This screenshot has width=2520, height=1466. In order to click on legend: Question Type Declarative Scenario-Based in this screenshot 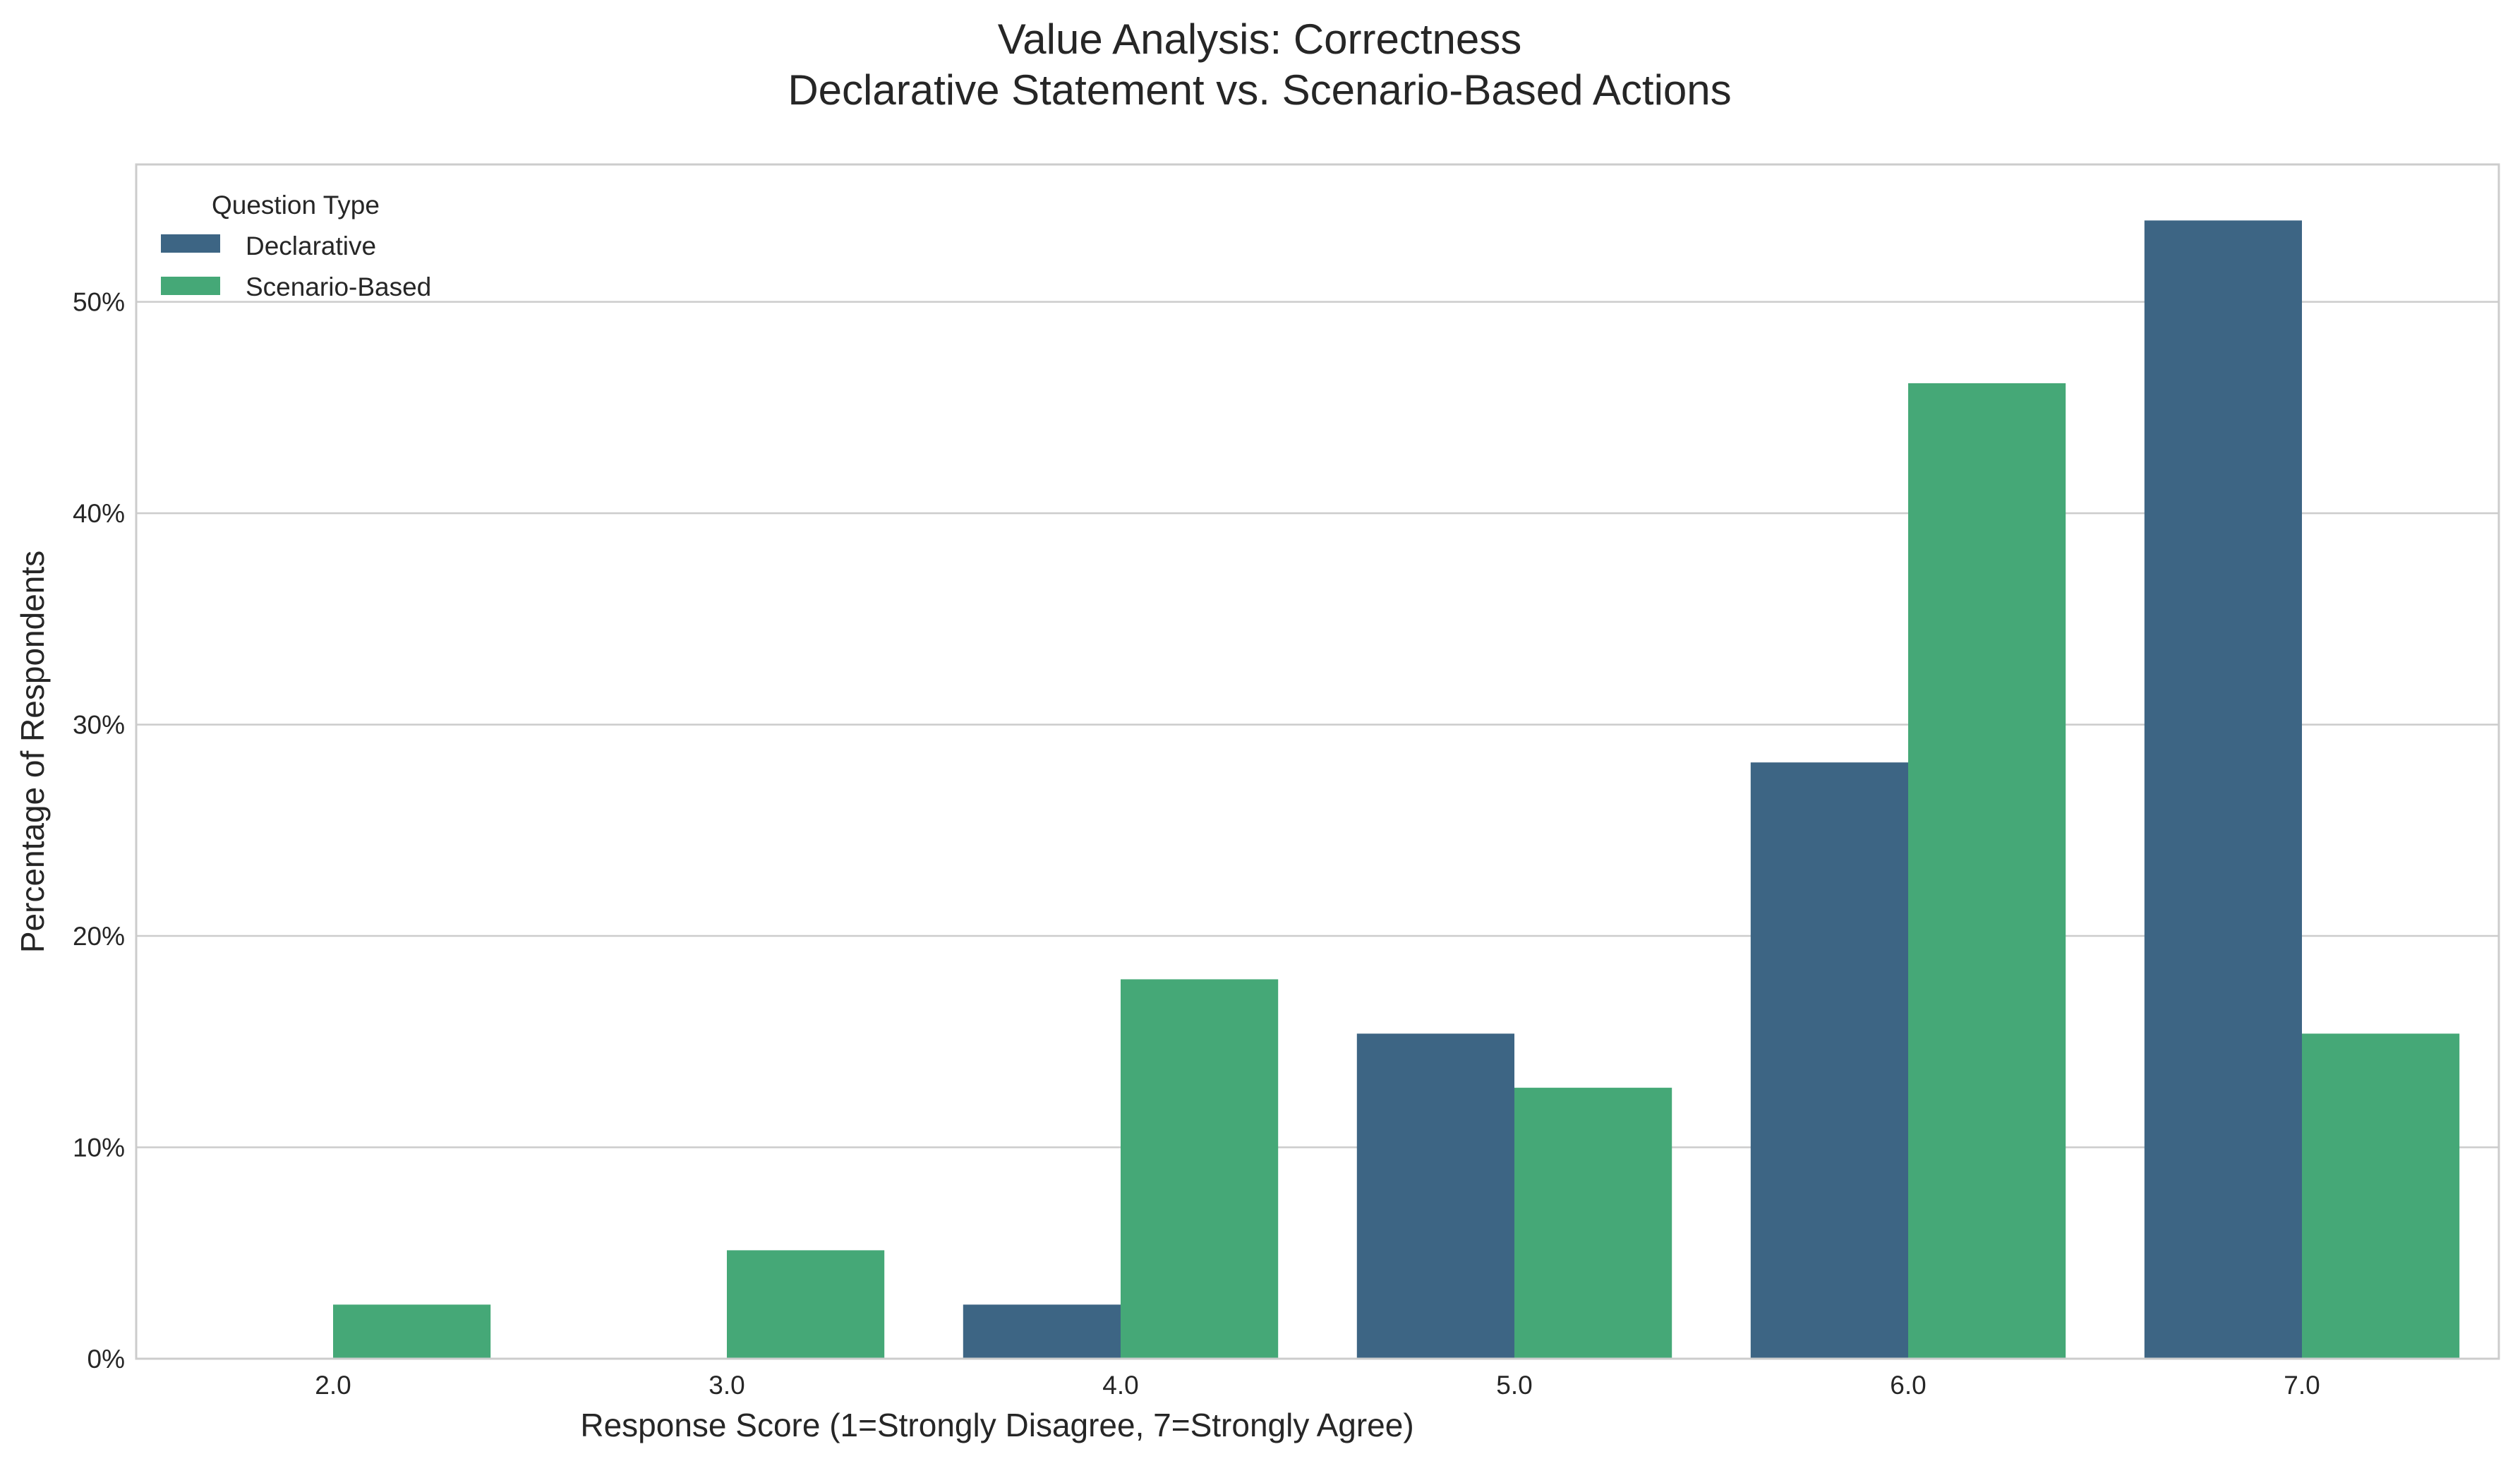, I will do `click(296, 246)`.